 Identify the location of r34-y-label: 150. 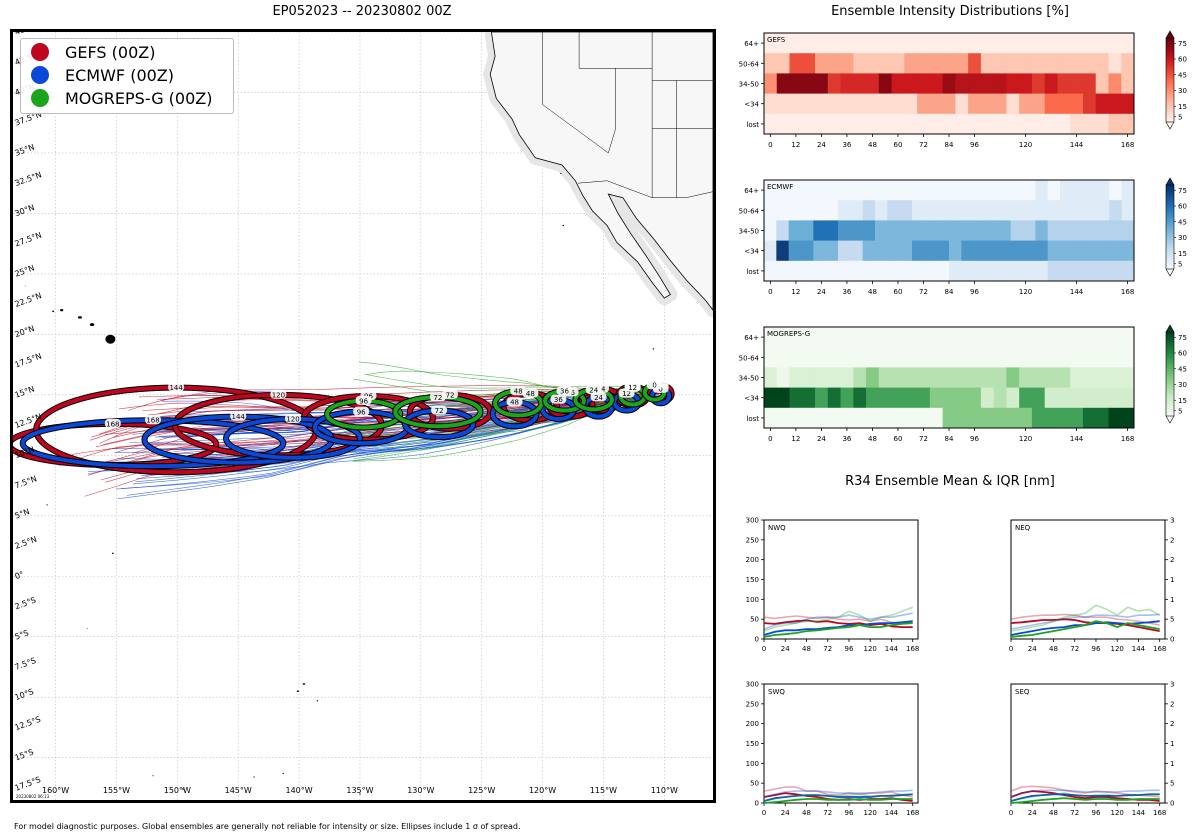
(752, 744).